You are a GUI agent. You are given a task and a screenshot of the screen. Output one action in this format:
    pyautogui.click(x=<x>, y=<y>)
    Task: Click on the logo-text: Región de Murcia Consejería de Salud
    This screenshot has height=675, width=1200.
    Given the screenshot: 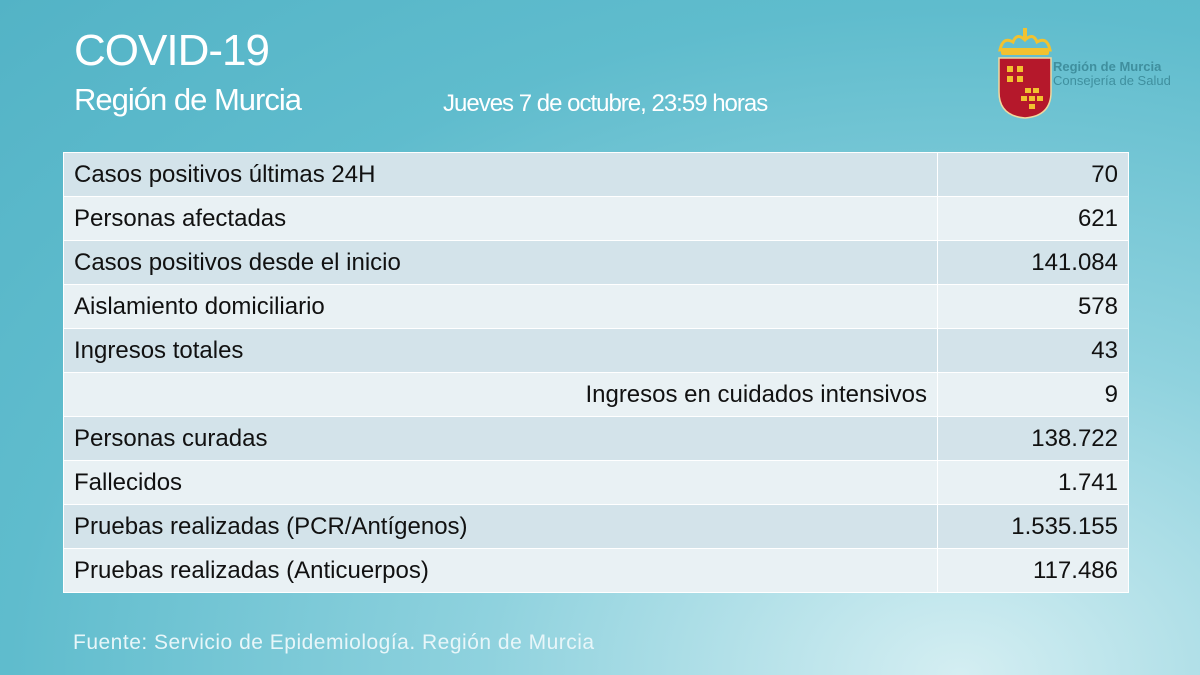 What is the action you would take?
    pyautogui.click(x=1112, y=74)
    